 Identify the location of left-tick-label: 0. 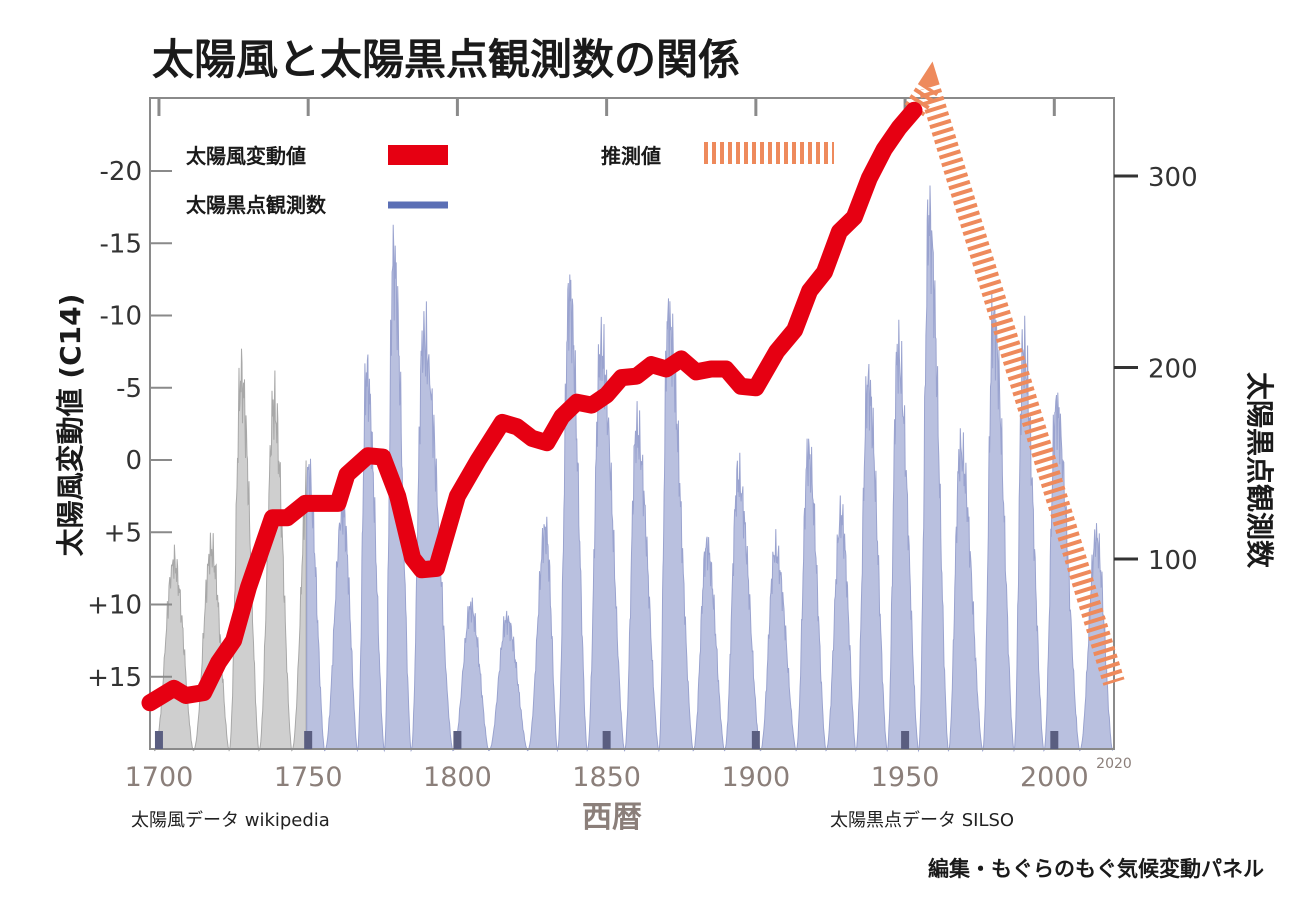
(133, 461).